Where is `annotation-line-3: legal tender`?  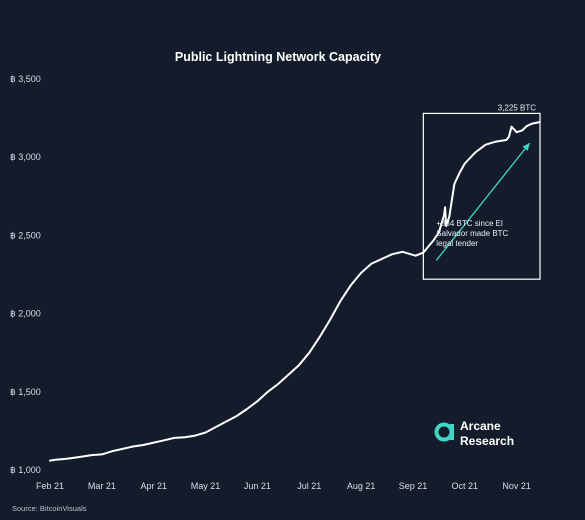
annotation-line-3: legal tender is located at coordinates (457, 243).